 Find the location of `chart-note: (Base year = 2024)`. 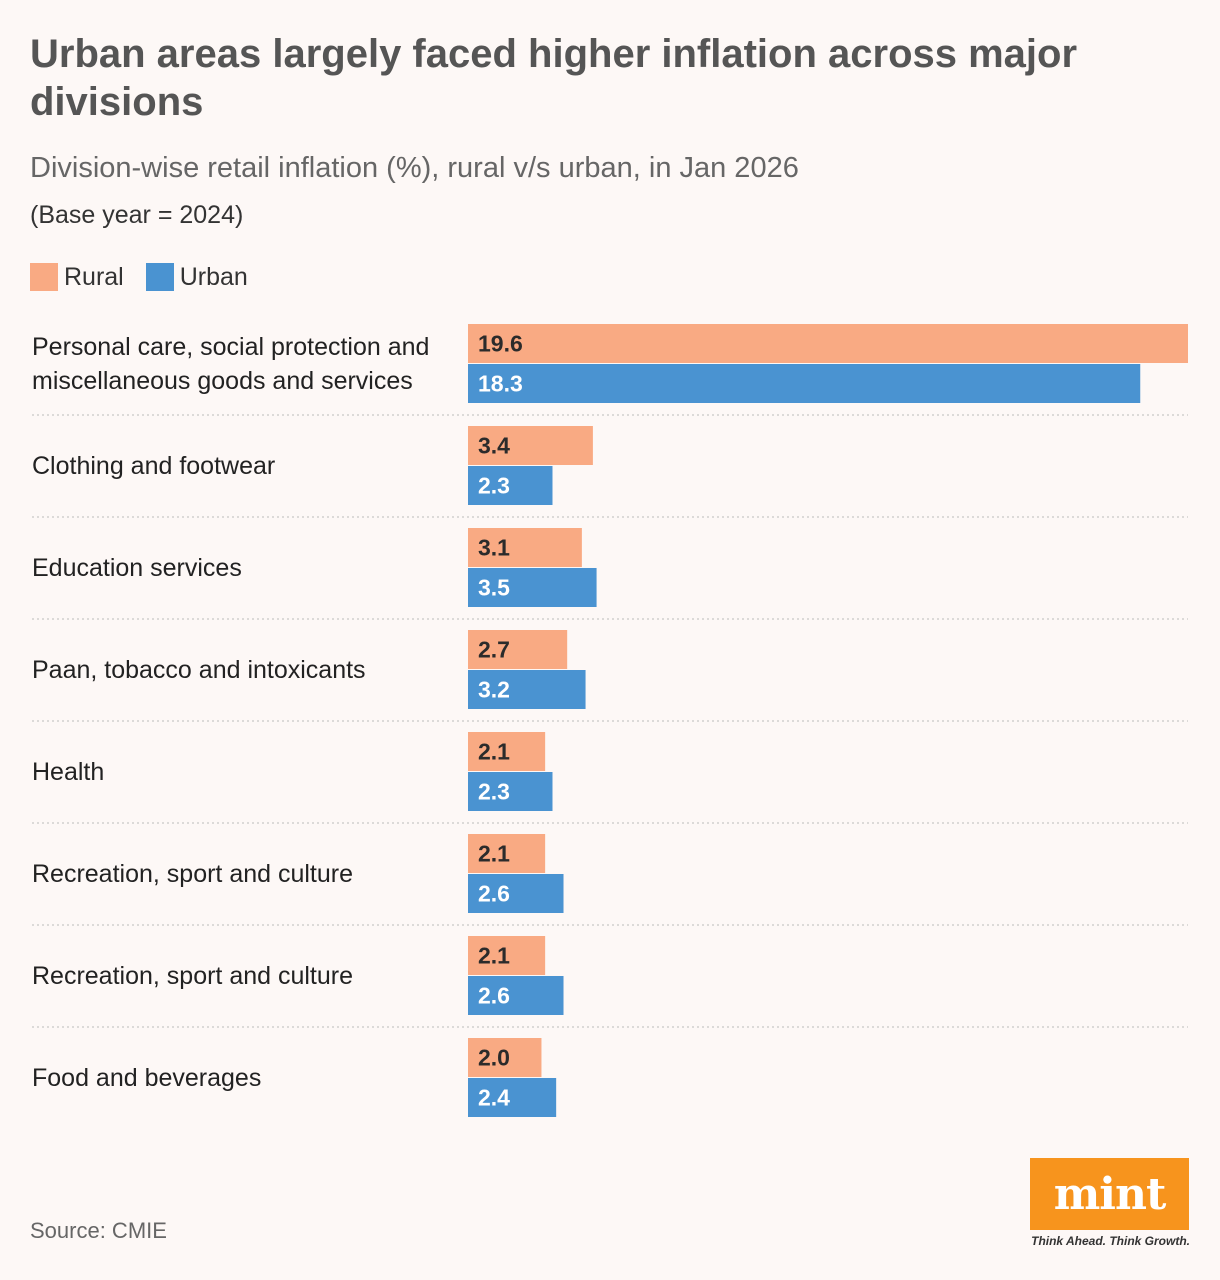

chart-note: (Base year = 2024) is located at coordinates (137, 215).